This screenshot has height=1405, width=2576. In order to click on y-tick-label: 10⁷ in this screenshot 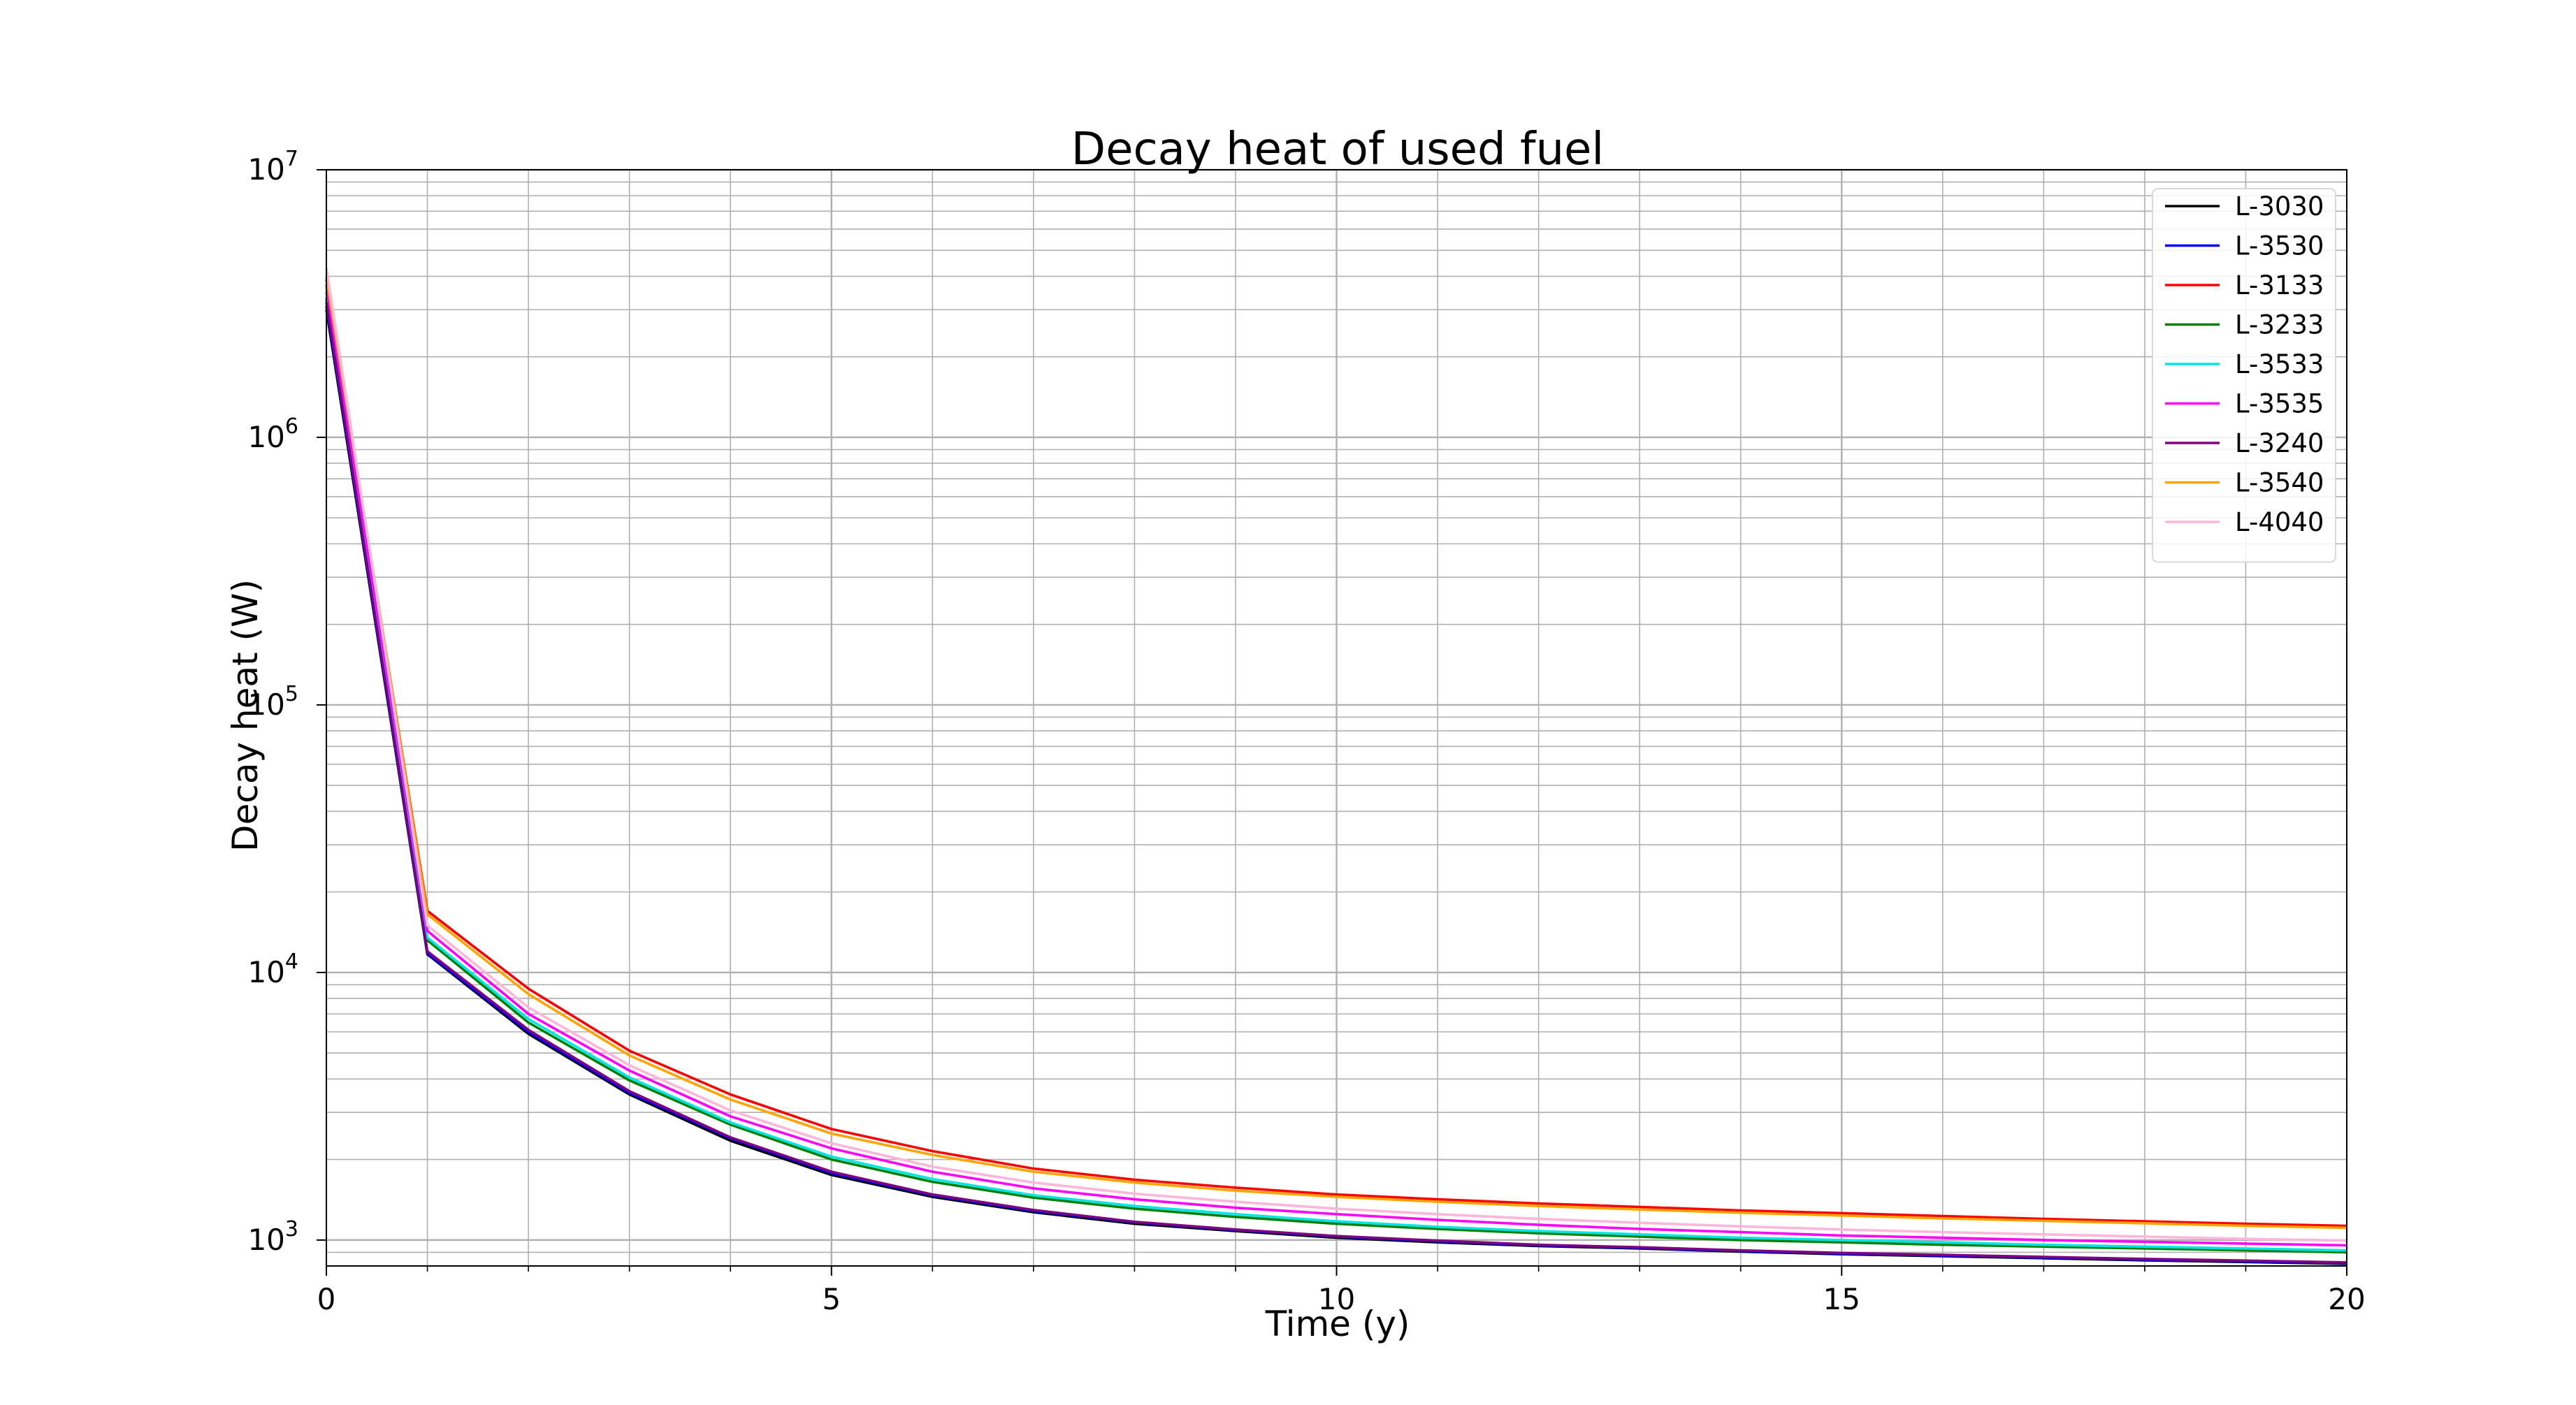, I will do `click(272, 167)`.